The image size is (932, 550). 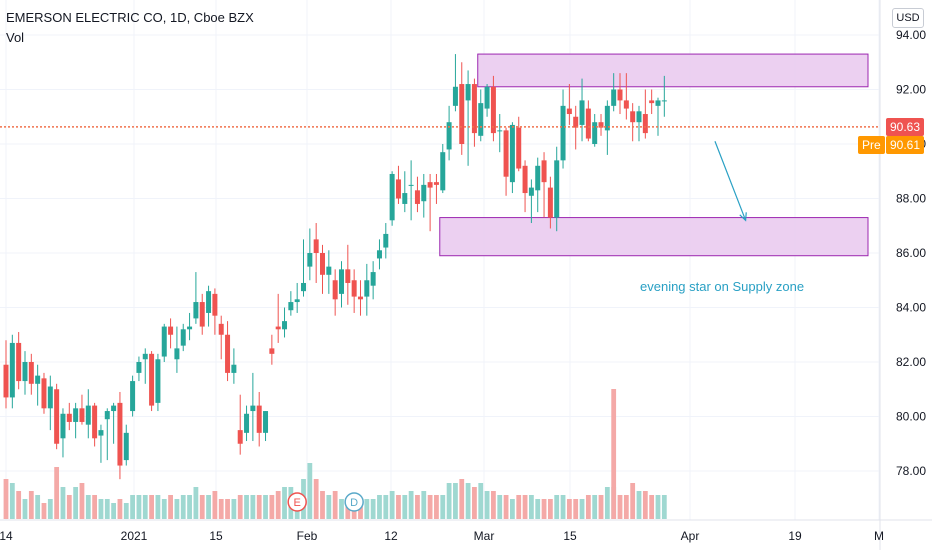 What do you see at coordinates (911, 471) in the screenshot?
I see `y-tick-label: 78.00` at bounding box center [911, 471].